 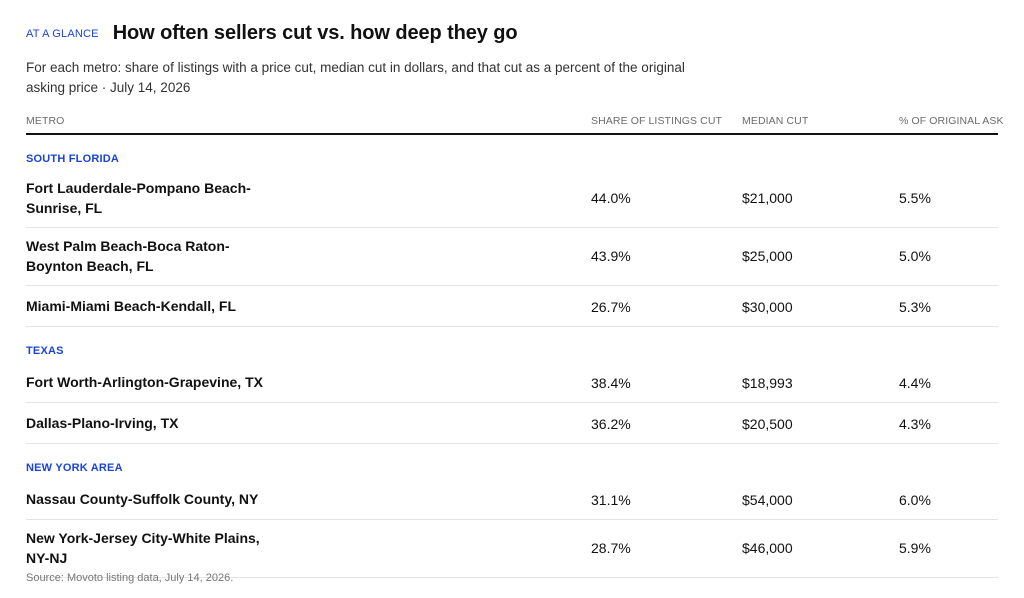 I want to click on median-cut-value: $54,000, so click(x=767, y=500).